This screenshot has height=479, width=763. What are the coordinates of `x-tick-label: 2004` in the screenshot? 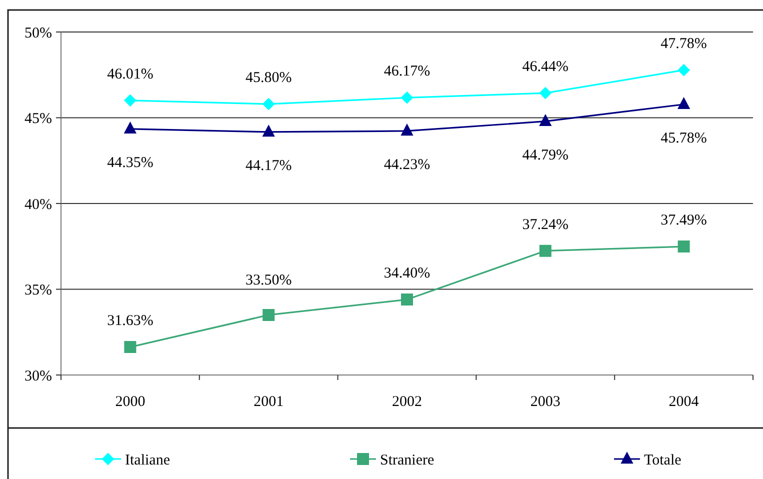 It's located at (684, 402).